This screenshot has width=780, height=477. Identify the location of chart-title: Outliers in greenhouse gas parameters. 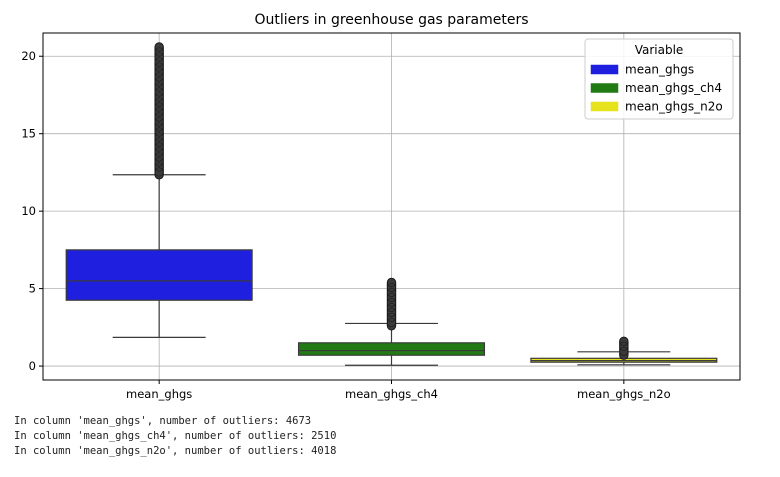
(391, 20).